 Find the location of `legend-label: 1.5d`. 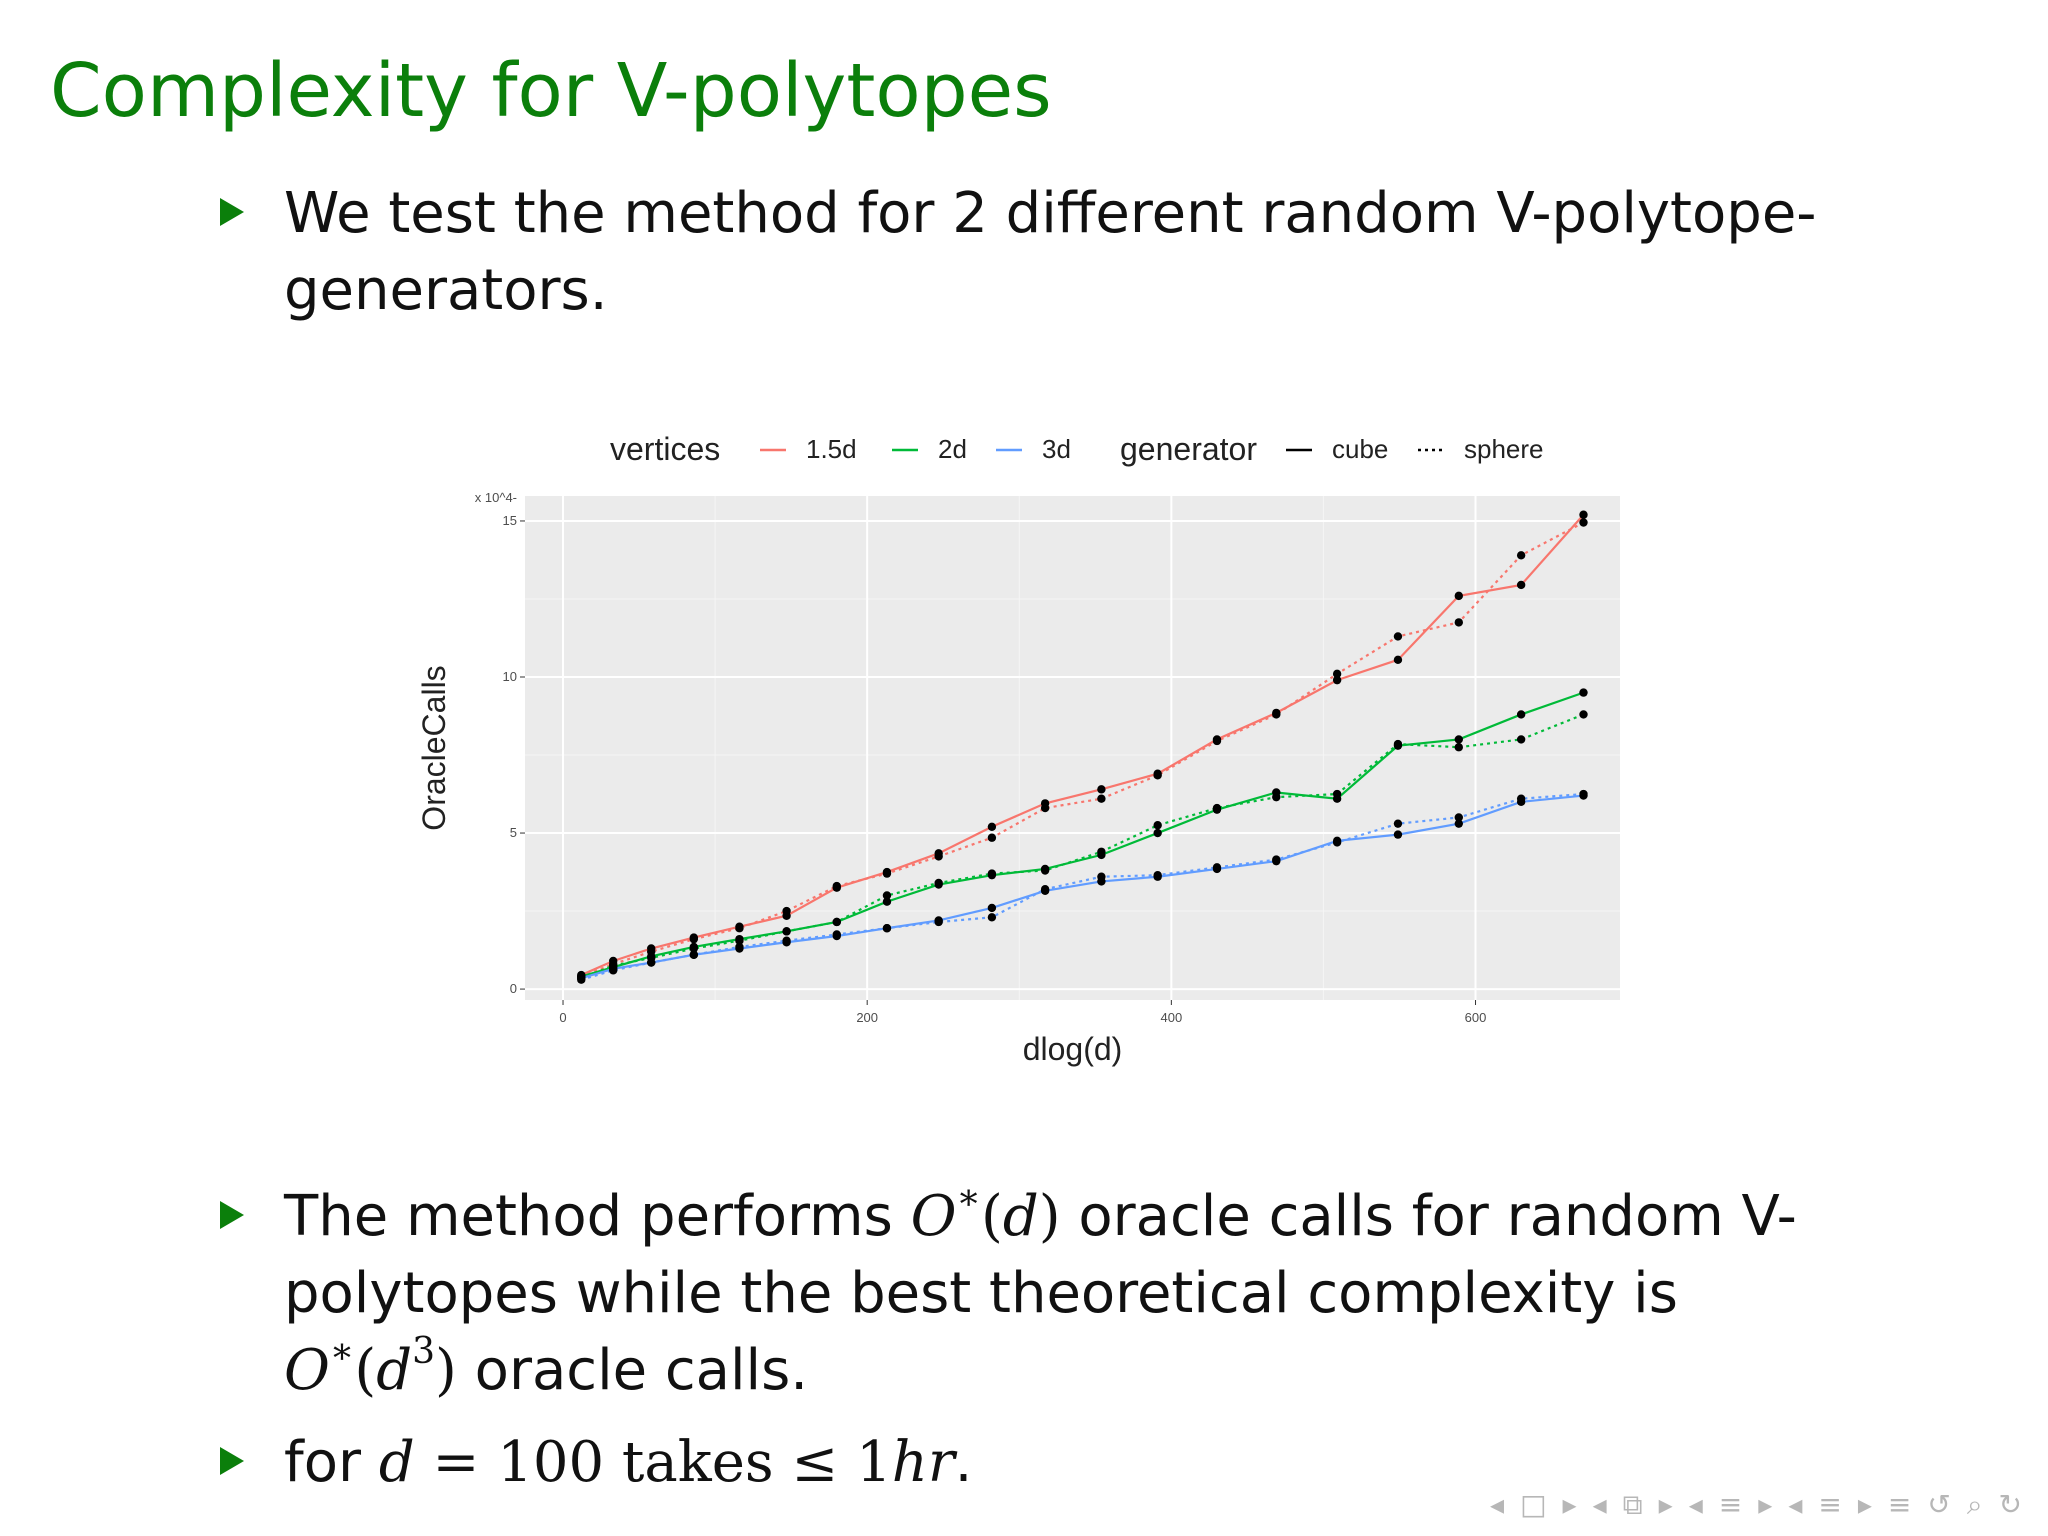

legend-label: 1.5d is located at coordinates (831, 449).